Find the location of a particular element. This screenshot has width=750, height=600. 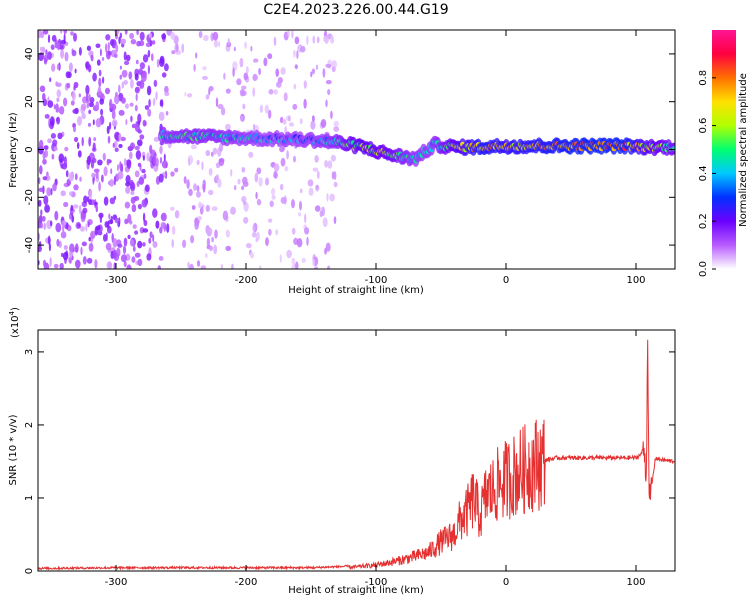

colorbar-label: Normalized spectral amplitude is located at coordinates (743, 150).